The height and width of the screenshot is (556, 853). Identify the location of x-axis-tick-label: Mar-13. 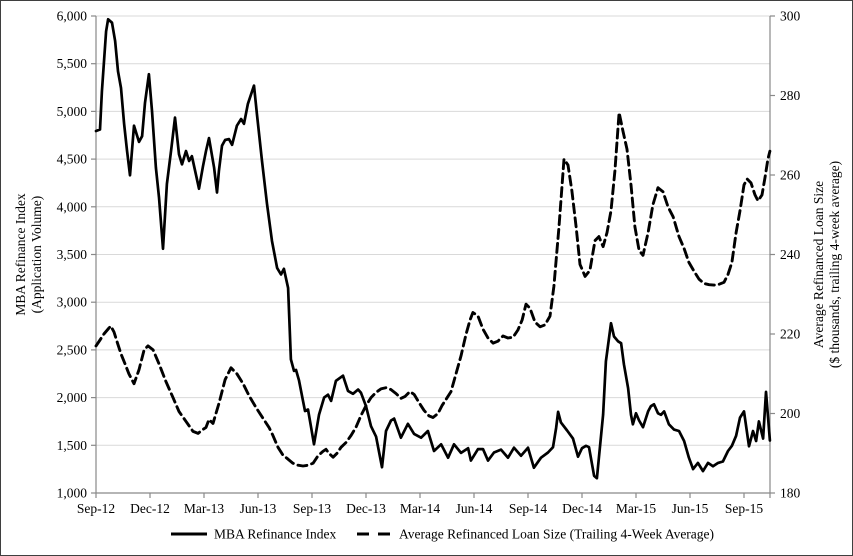
(204, 508).